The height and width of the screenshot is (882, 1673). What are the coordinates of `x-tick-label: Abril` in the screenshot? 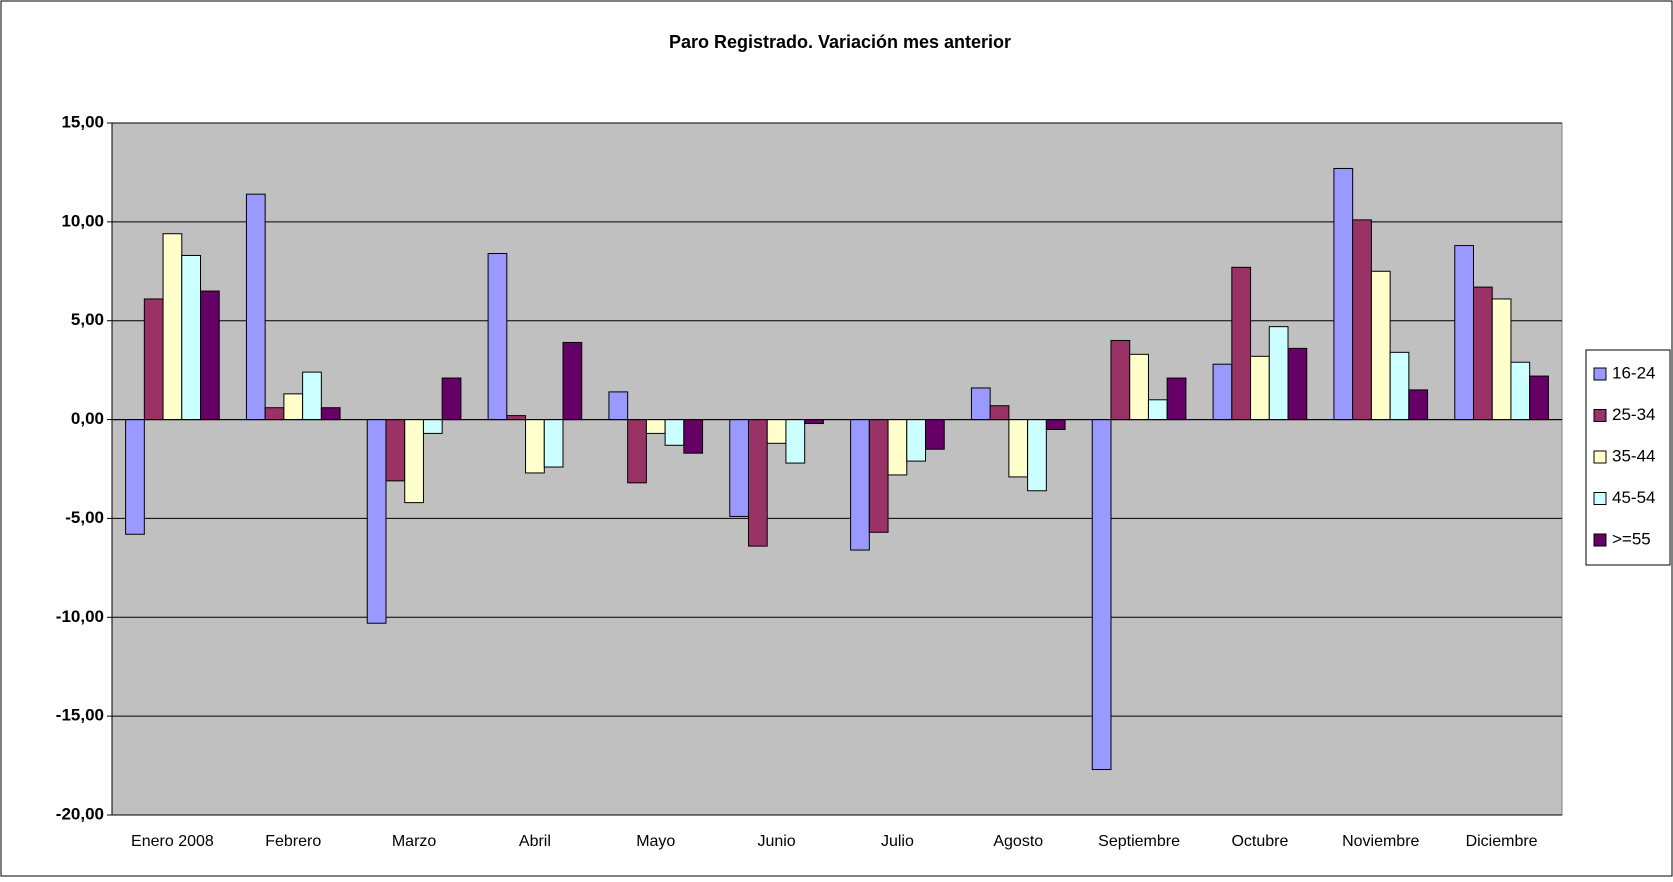 It's located at (535, 841).